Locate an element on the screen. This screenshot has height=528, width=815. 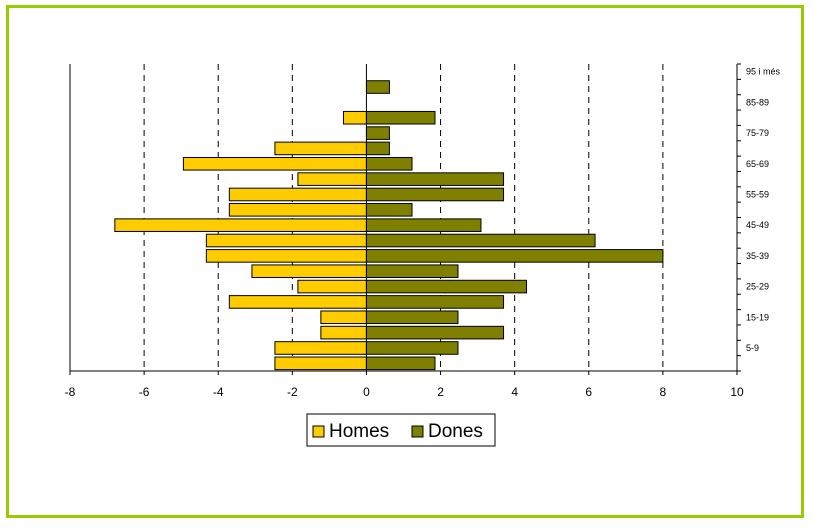
y-tick-label: 35-39 is located at coordinates (757, 256).